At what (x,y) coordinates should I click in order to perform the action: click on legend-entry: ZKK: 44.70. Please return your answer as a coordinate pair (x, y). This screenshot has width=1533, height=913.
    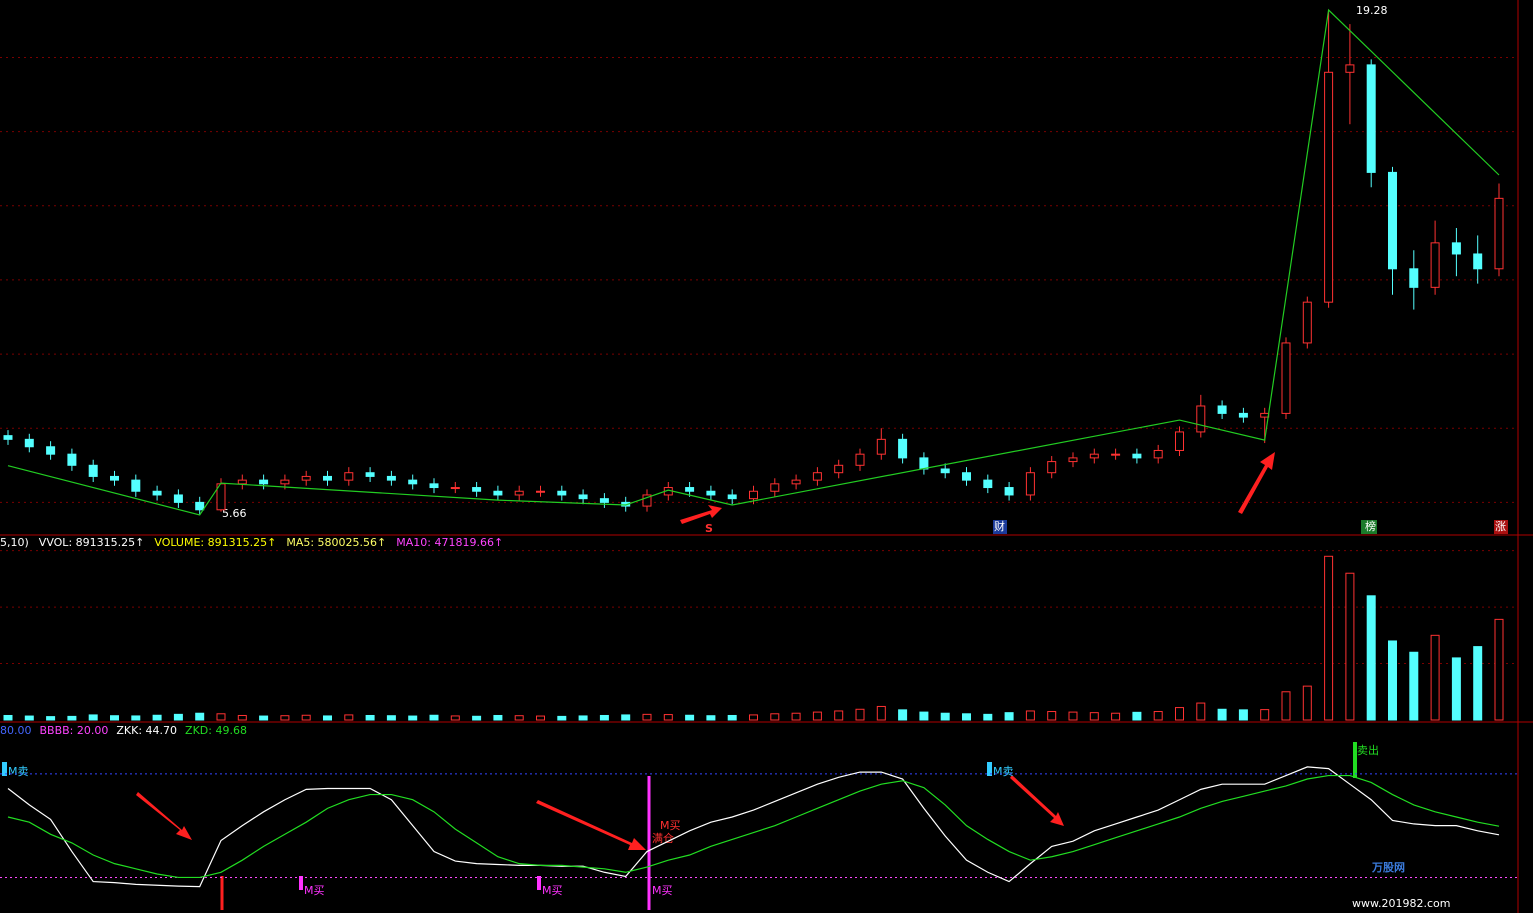
    Looking at the image, I should click on (146, 730).